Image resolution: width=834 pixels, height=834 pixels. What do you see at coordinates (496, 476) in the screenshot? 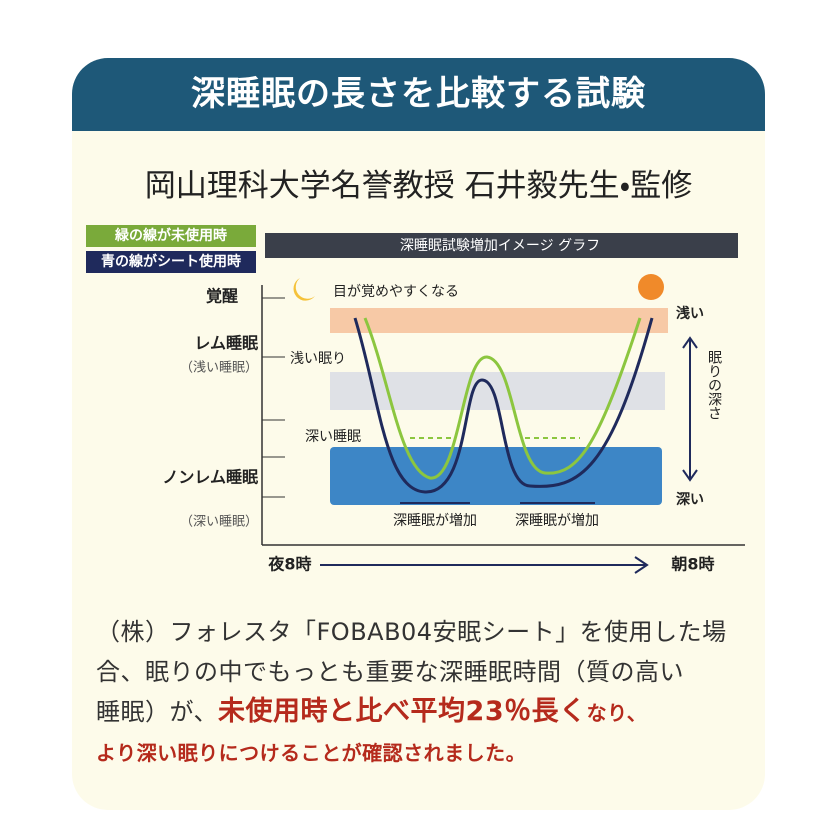
I see `band-nonrem` at bounding box center [496, 476].